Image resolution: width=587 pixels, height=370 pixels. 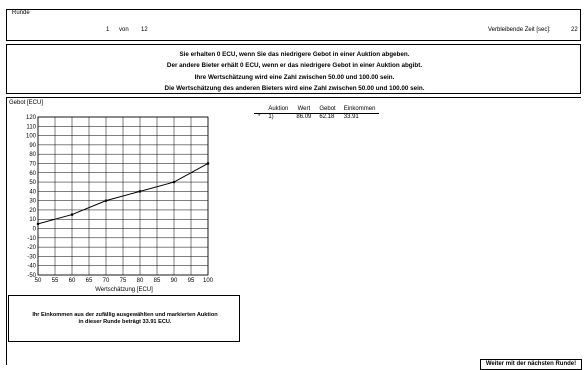 What do you see at coordinates (125, 321) in the screenshot?
I see `earnings-line: in dieser Runde beträgt 33.91 ECU.` at bounding box center [125, 321].